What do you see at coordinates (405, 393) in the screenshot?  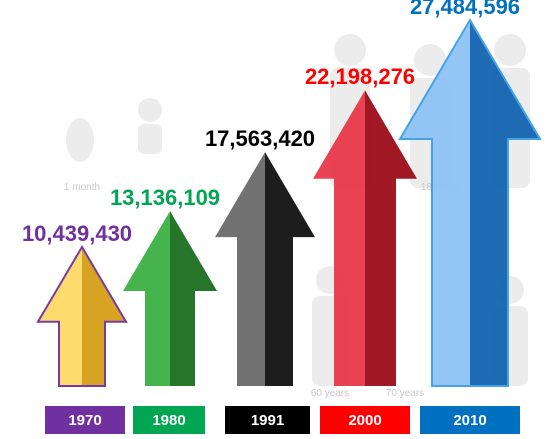 I see `background-label: 70 years` at bounding box center [405, 393].